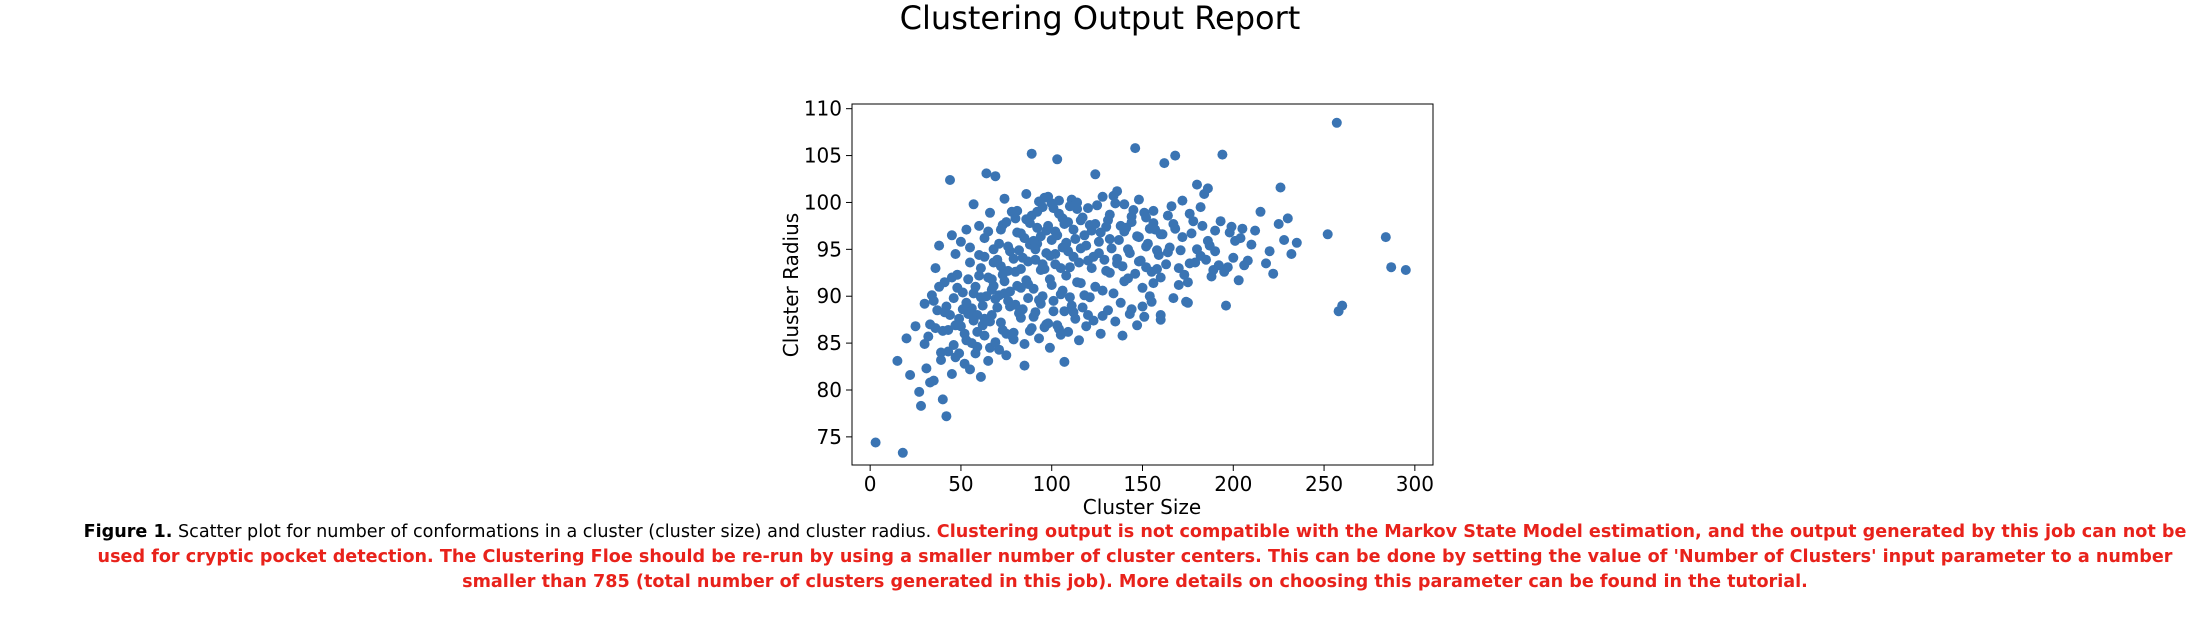 The height and width of the screenshot is (621, 2200). I want to click on scatter-points, so click(1140, 287).